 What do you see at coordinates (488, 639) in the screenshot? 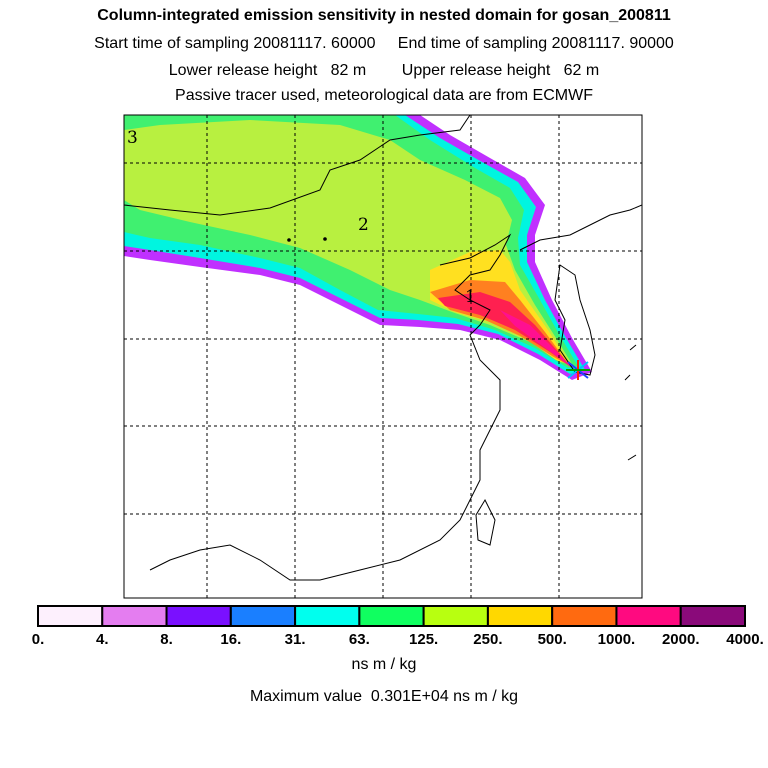
I see `colorbar-tick-label: 250.` at bounding box center [488, 639].